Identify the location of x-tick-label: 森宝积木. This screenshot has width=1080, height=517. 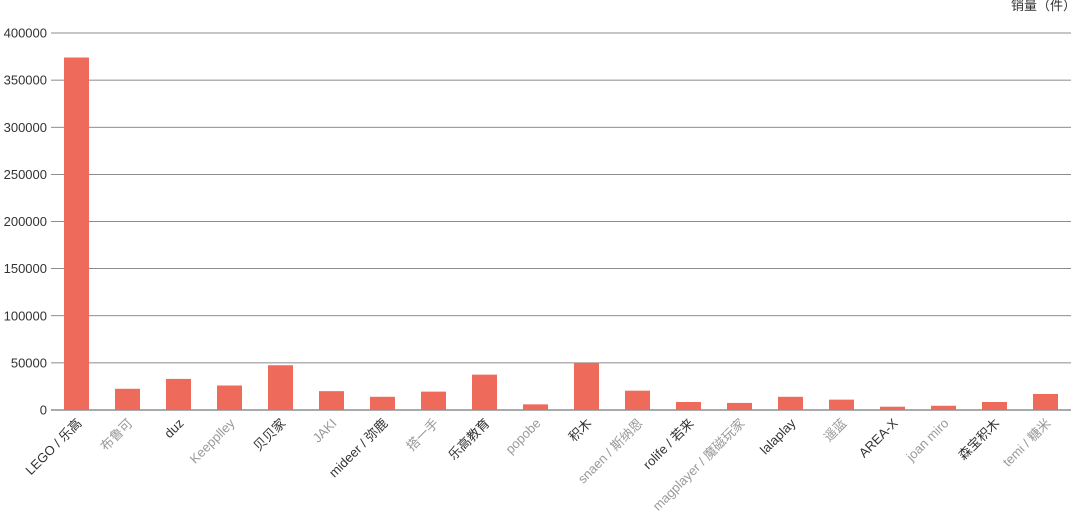
(978, 439).